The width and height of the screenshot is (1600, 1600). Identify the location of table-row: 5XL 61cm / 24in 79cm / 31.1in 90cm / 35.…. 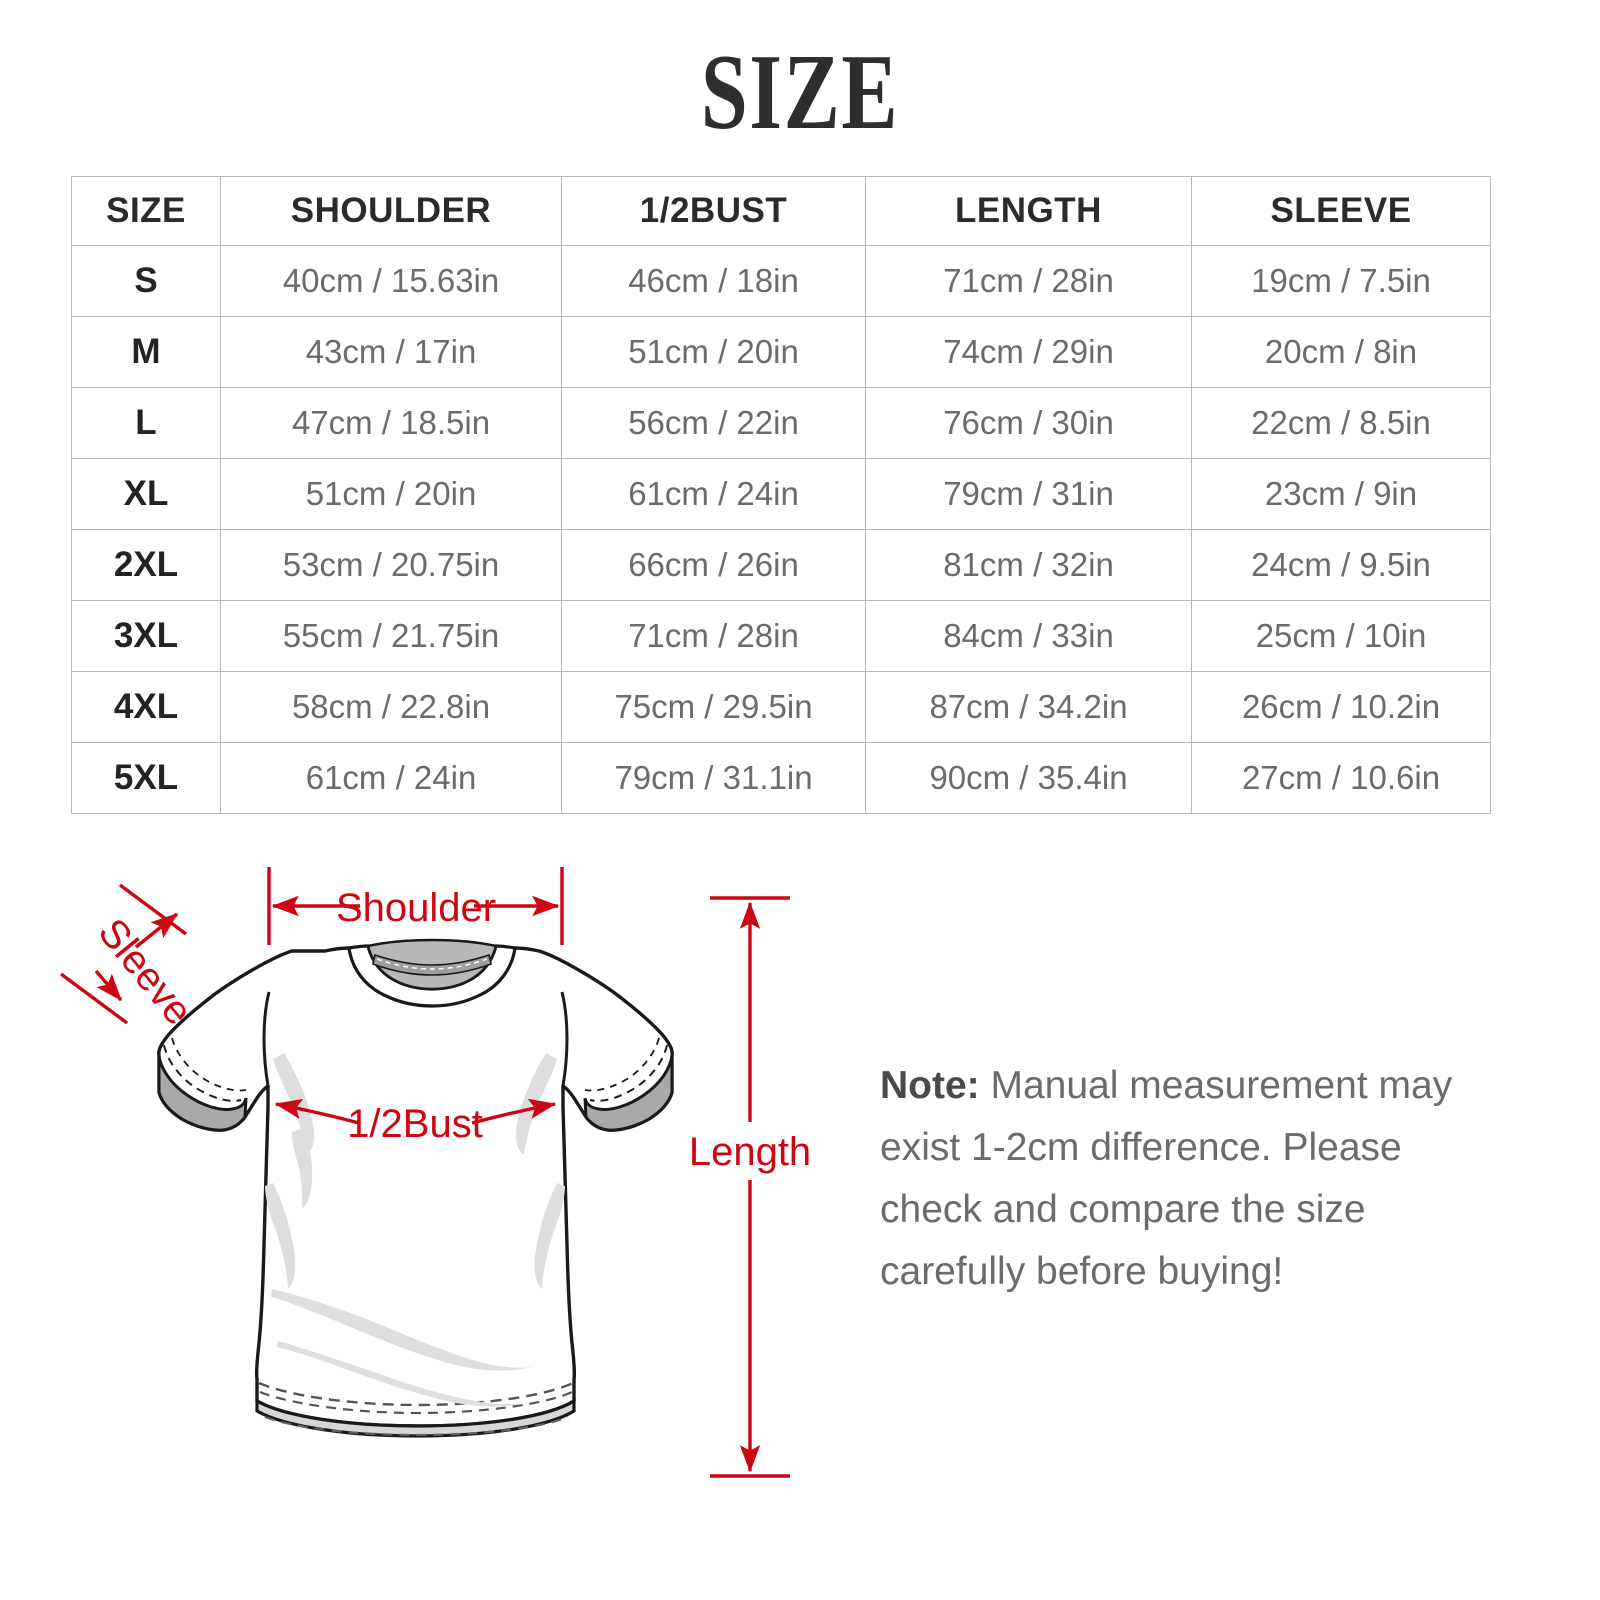
(781, 778).